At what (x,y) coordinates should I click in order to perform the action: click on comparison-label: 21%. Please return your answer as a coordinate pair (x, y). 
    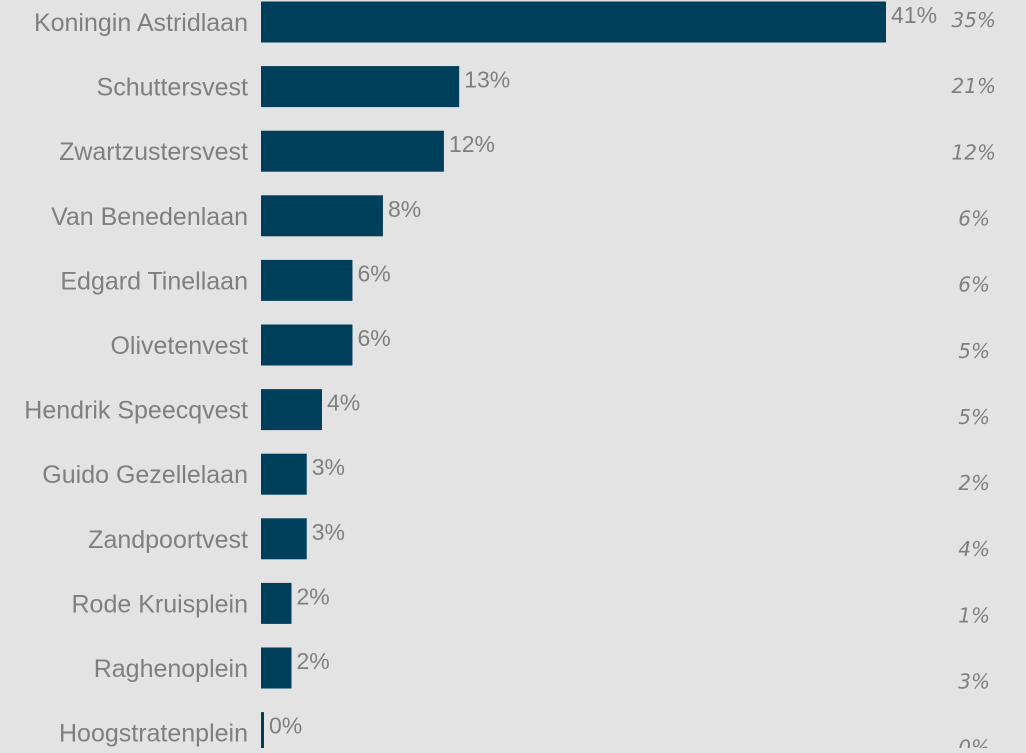
    Looking at the image, I should click on (974, 86).